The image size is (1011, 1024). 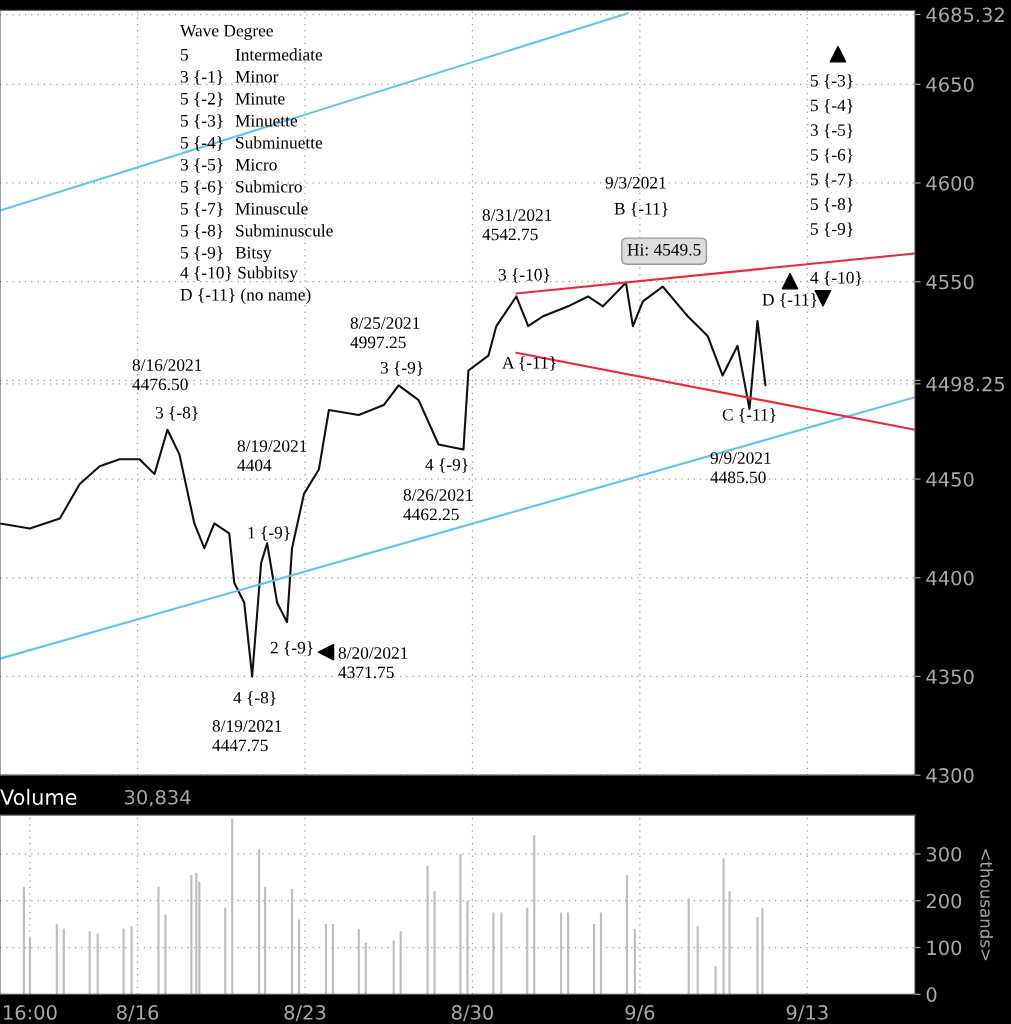 I want to click on y-tick-label: 4498.25, so click(x=965, y=384).